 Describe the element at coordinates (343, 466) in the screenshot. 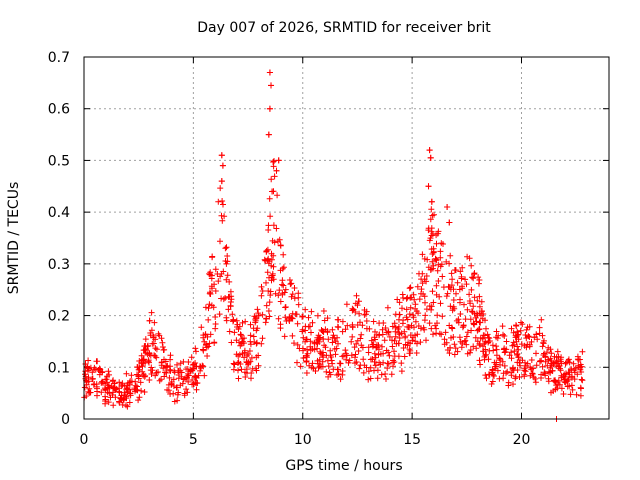

I see `x-axis-label: GPS time / hours` at that location.